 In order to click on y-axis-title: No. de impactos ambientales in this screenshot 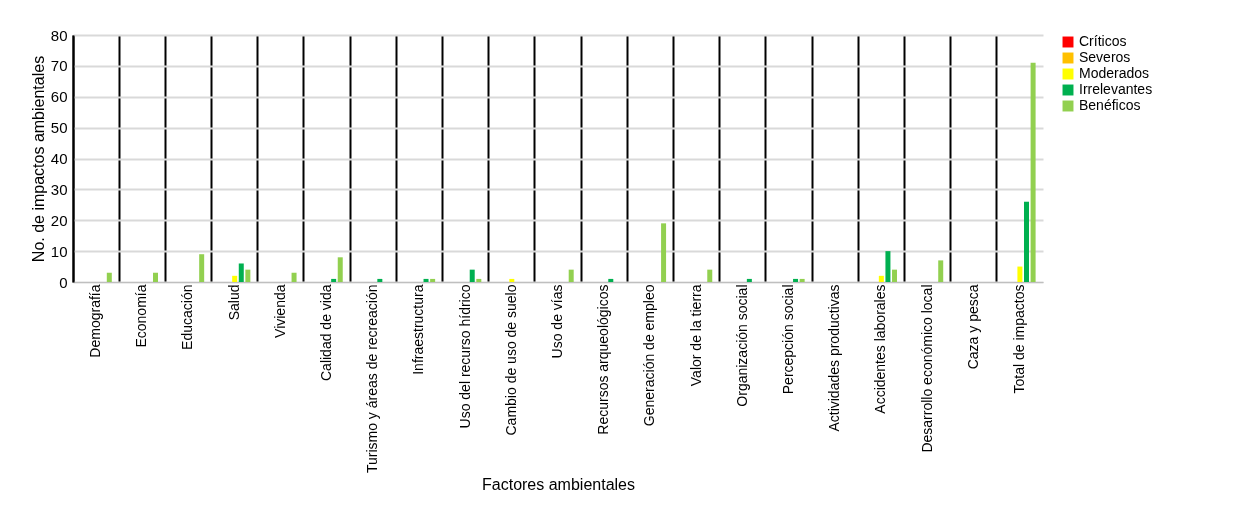, I will do `click(38, 159)`.